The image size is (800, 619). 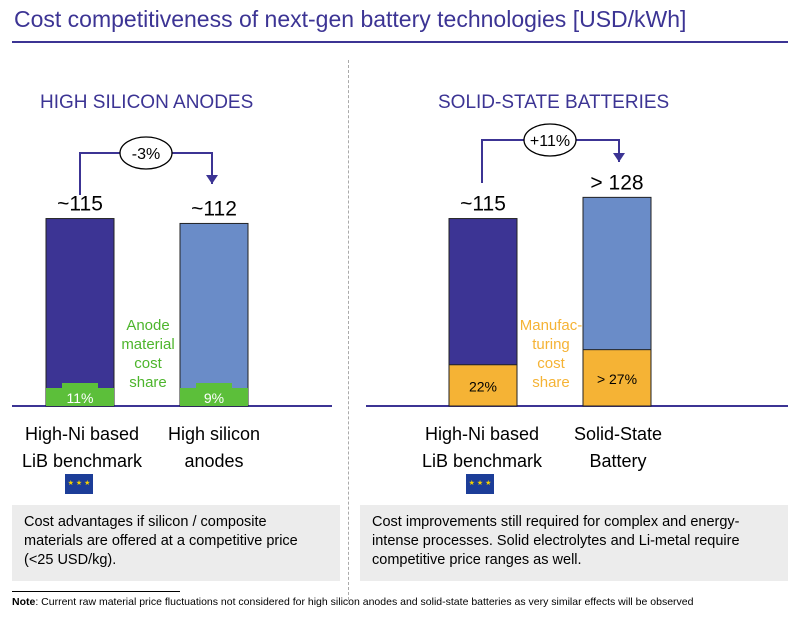 I want to click on change-label: +11%, so click(x=550, y=141).